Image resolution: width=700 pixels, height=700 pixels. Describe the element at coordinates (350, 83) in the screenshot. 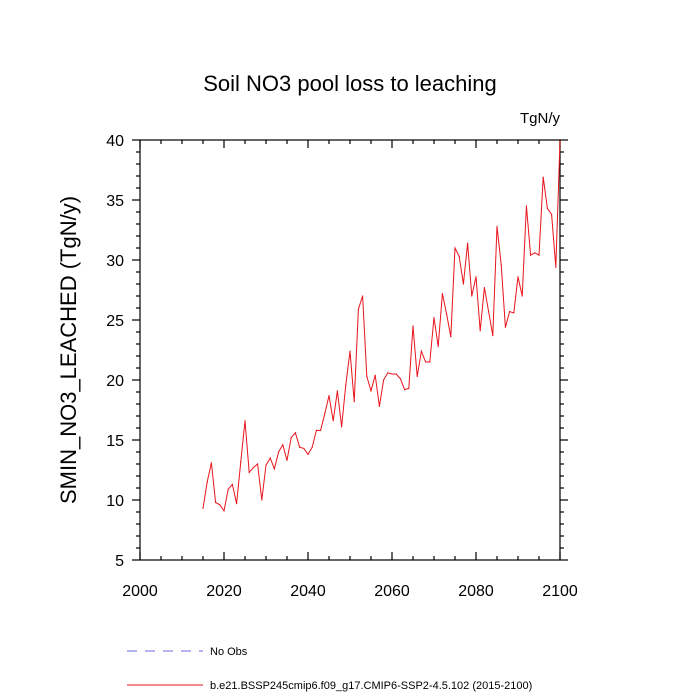

I see `chart-title: Soil NO3 pool loss to leaching` at that location.